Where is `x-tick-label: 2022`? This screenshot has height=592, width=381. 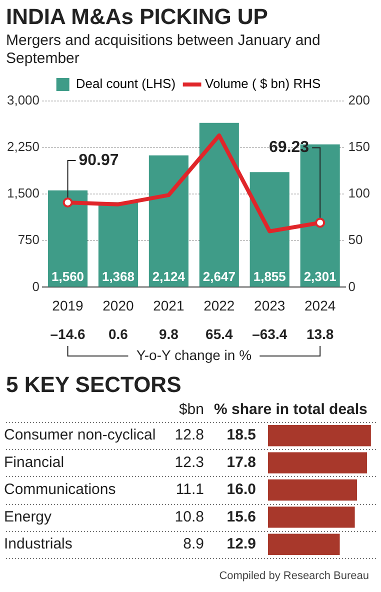
x-tick-label: 2022 is located at coordinates (219, 305).